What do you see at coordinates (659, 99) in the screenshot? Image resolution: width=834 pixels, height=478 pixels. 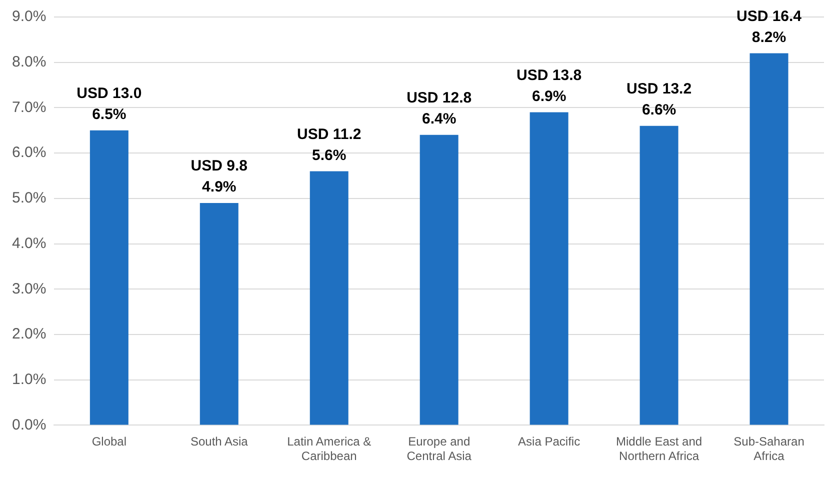 I see `data-label: USD 13.2 6.6%` at bounding box center [659, 99].